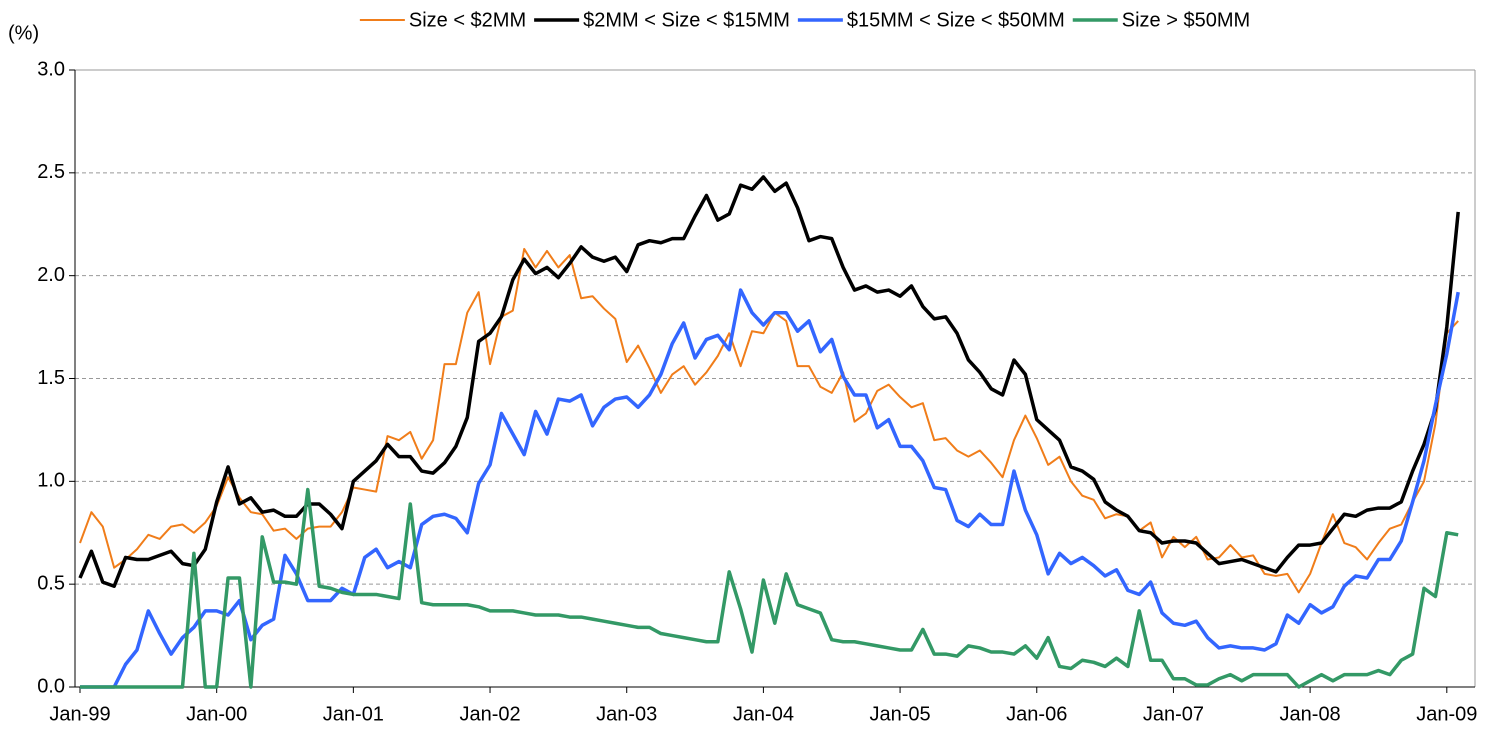  Describe the element at coordinates (956, 20) in the screenshot. I see `legend-label: $15MM < Size < $50MM` at that location.